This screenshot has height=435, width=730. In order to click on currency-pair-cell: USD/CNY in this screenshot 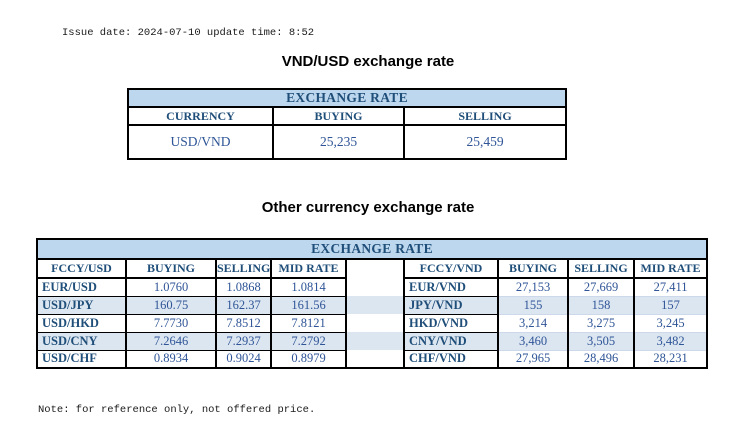, I will do `click(81, 341)`.